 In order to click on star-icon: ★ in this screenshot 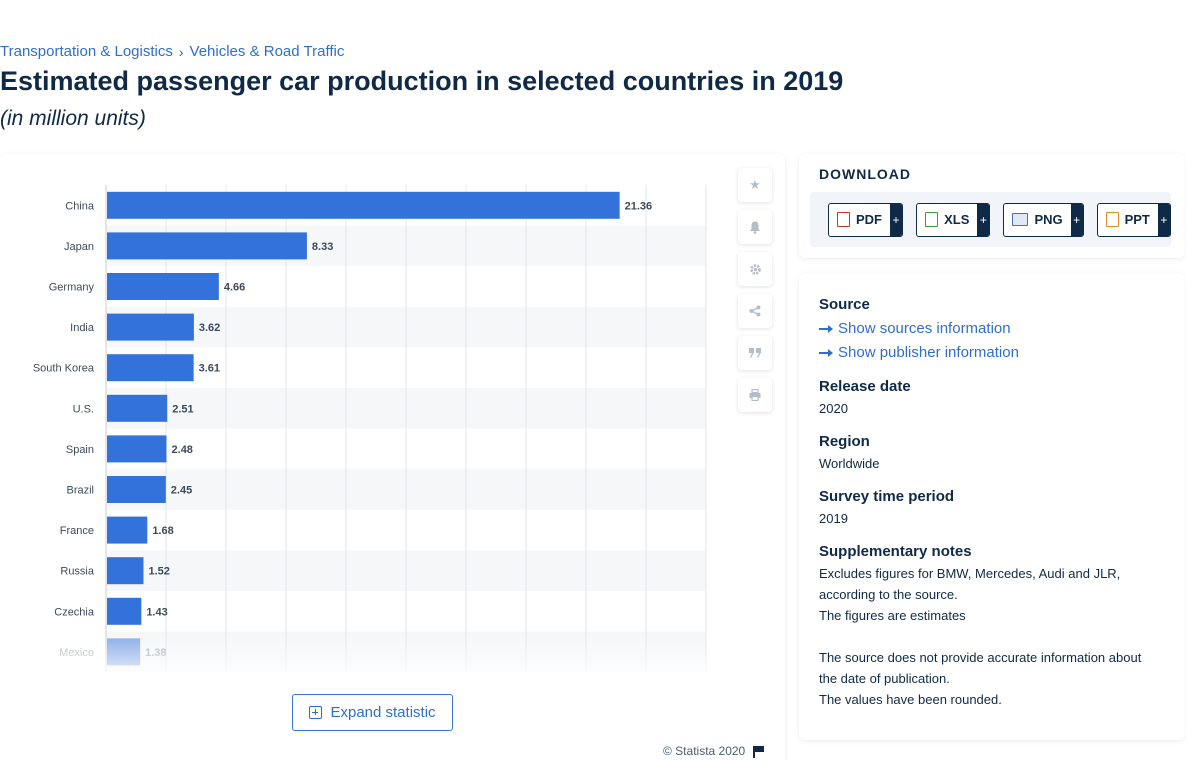, I will do `click(755, 184)`.